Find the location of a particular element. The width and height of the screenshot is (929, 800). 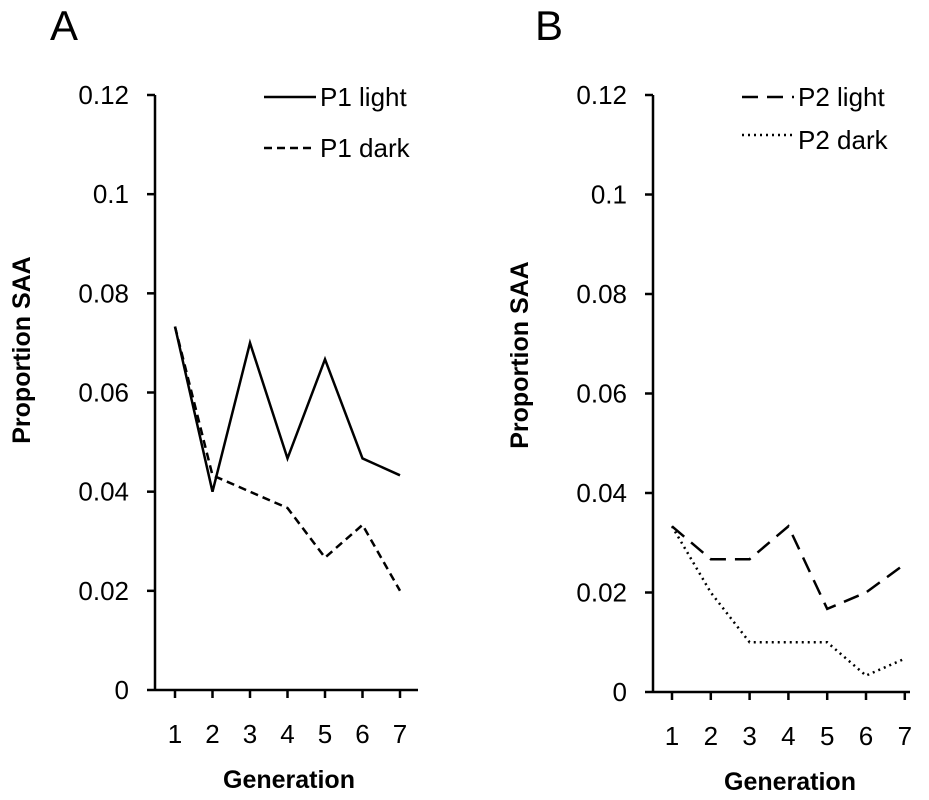

panel-b-x-tick-label: 7 is located at coordinates (905, 736).